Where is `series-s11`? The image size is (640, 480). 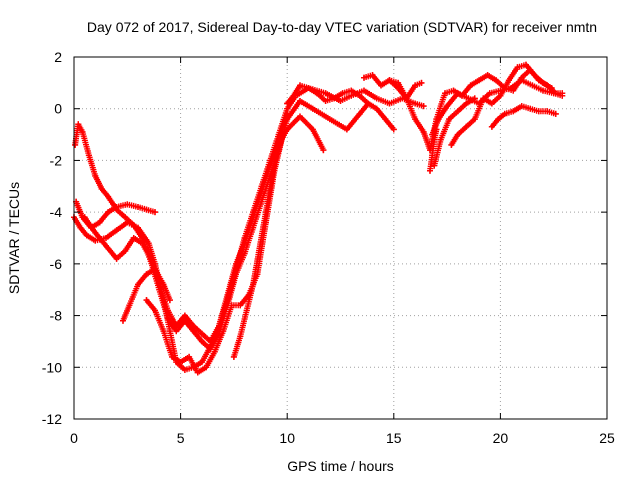 series-s11 is located at coordinates (454, 132).